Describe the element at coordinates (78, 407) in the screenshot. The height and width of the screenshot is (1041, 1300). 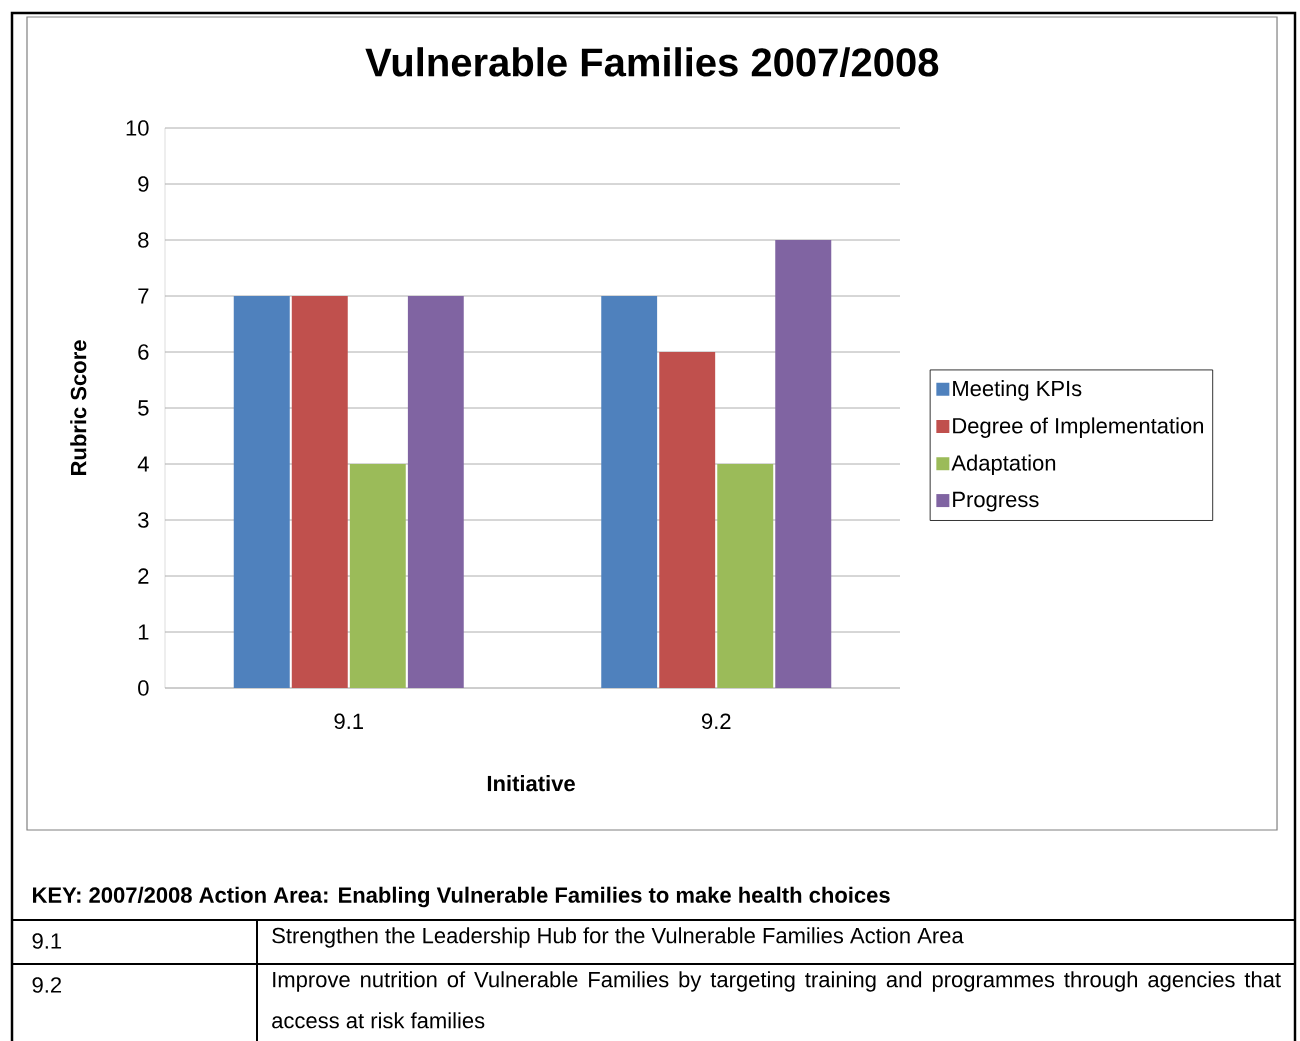
I see `y-axis-title: Rubric Score` at that location.